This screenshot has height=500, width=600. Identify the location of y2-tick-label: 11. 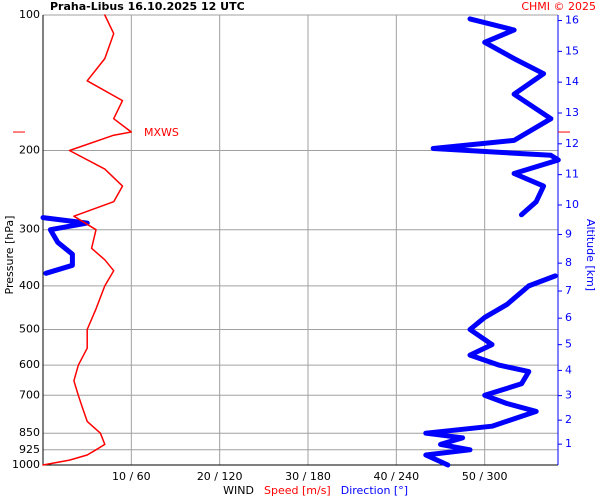
(572, 174).